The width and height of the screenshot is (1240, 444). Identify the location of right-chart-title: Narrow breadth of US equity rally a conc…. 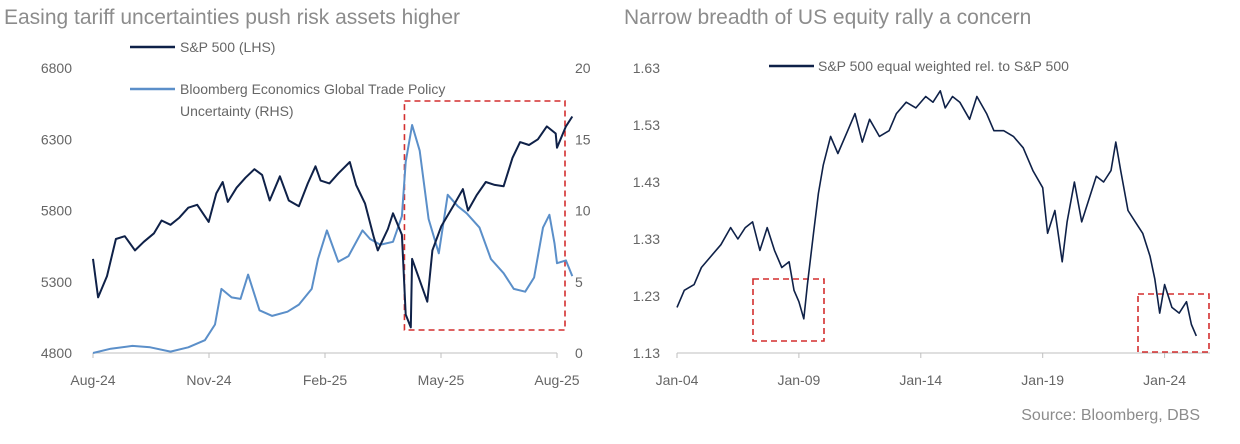
(828, 17).